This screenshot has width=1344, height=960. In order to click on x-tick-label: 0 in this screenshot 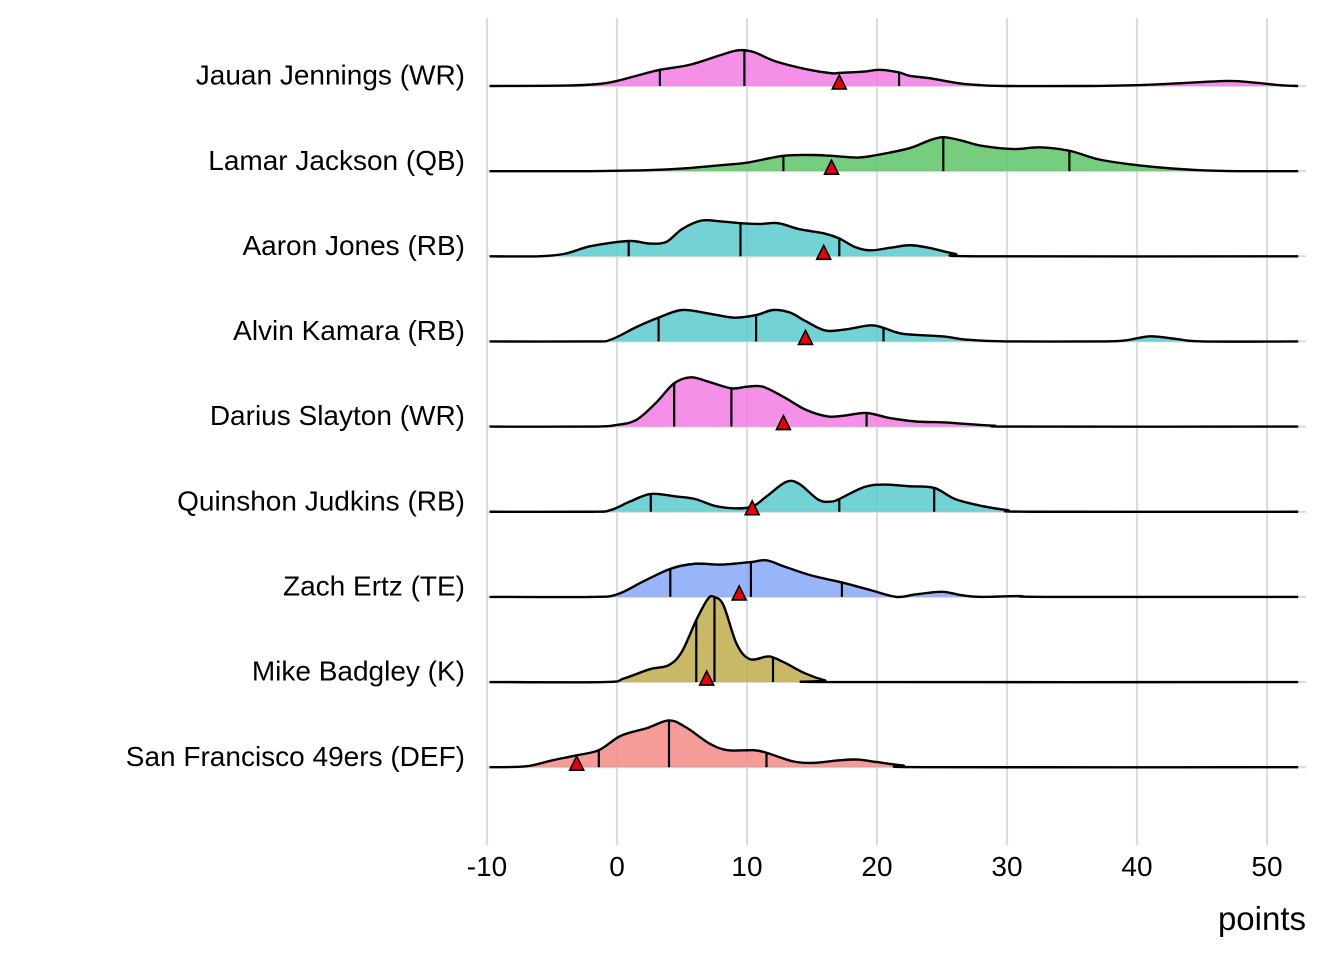, I will do `click(617, 866)`.